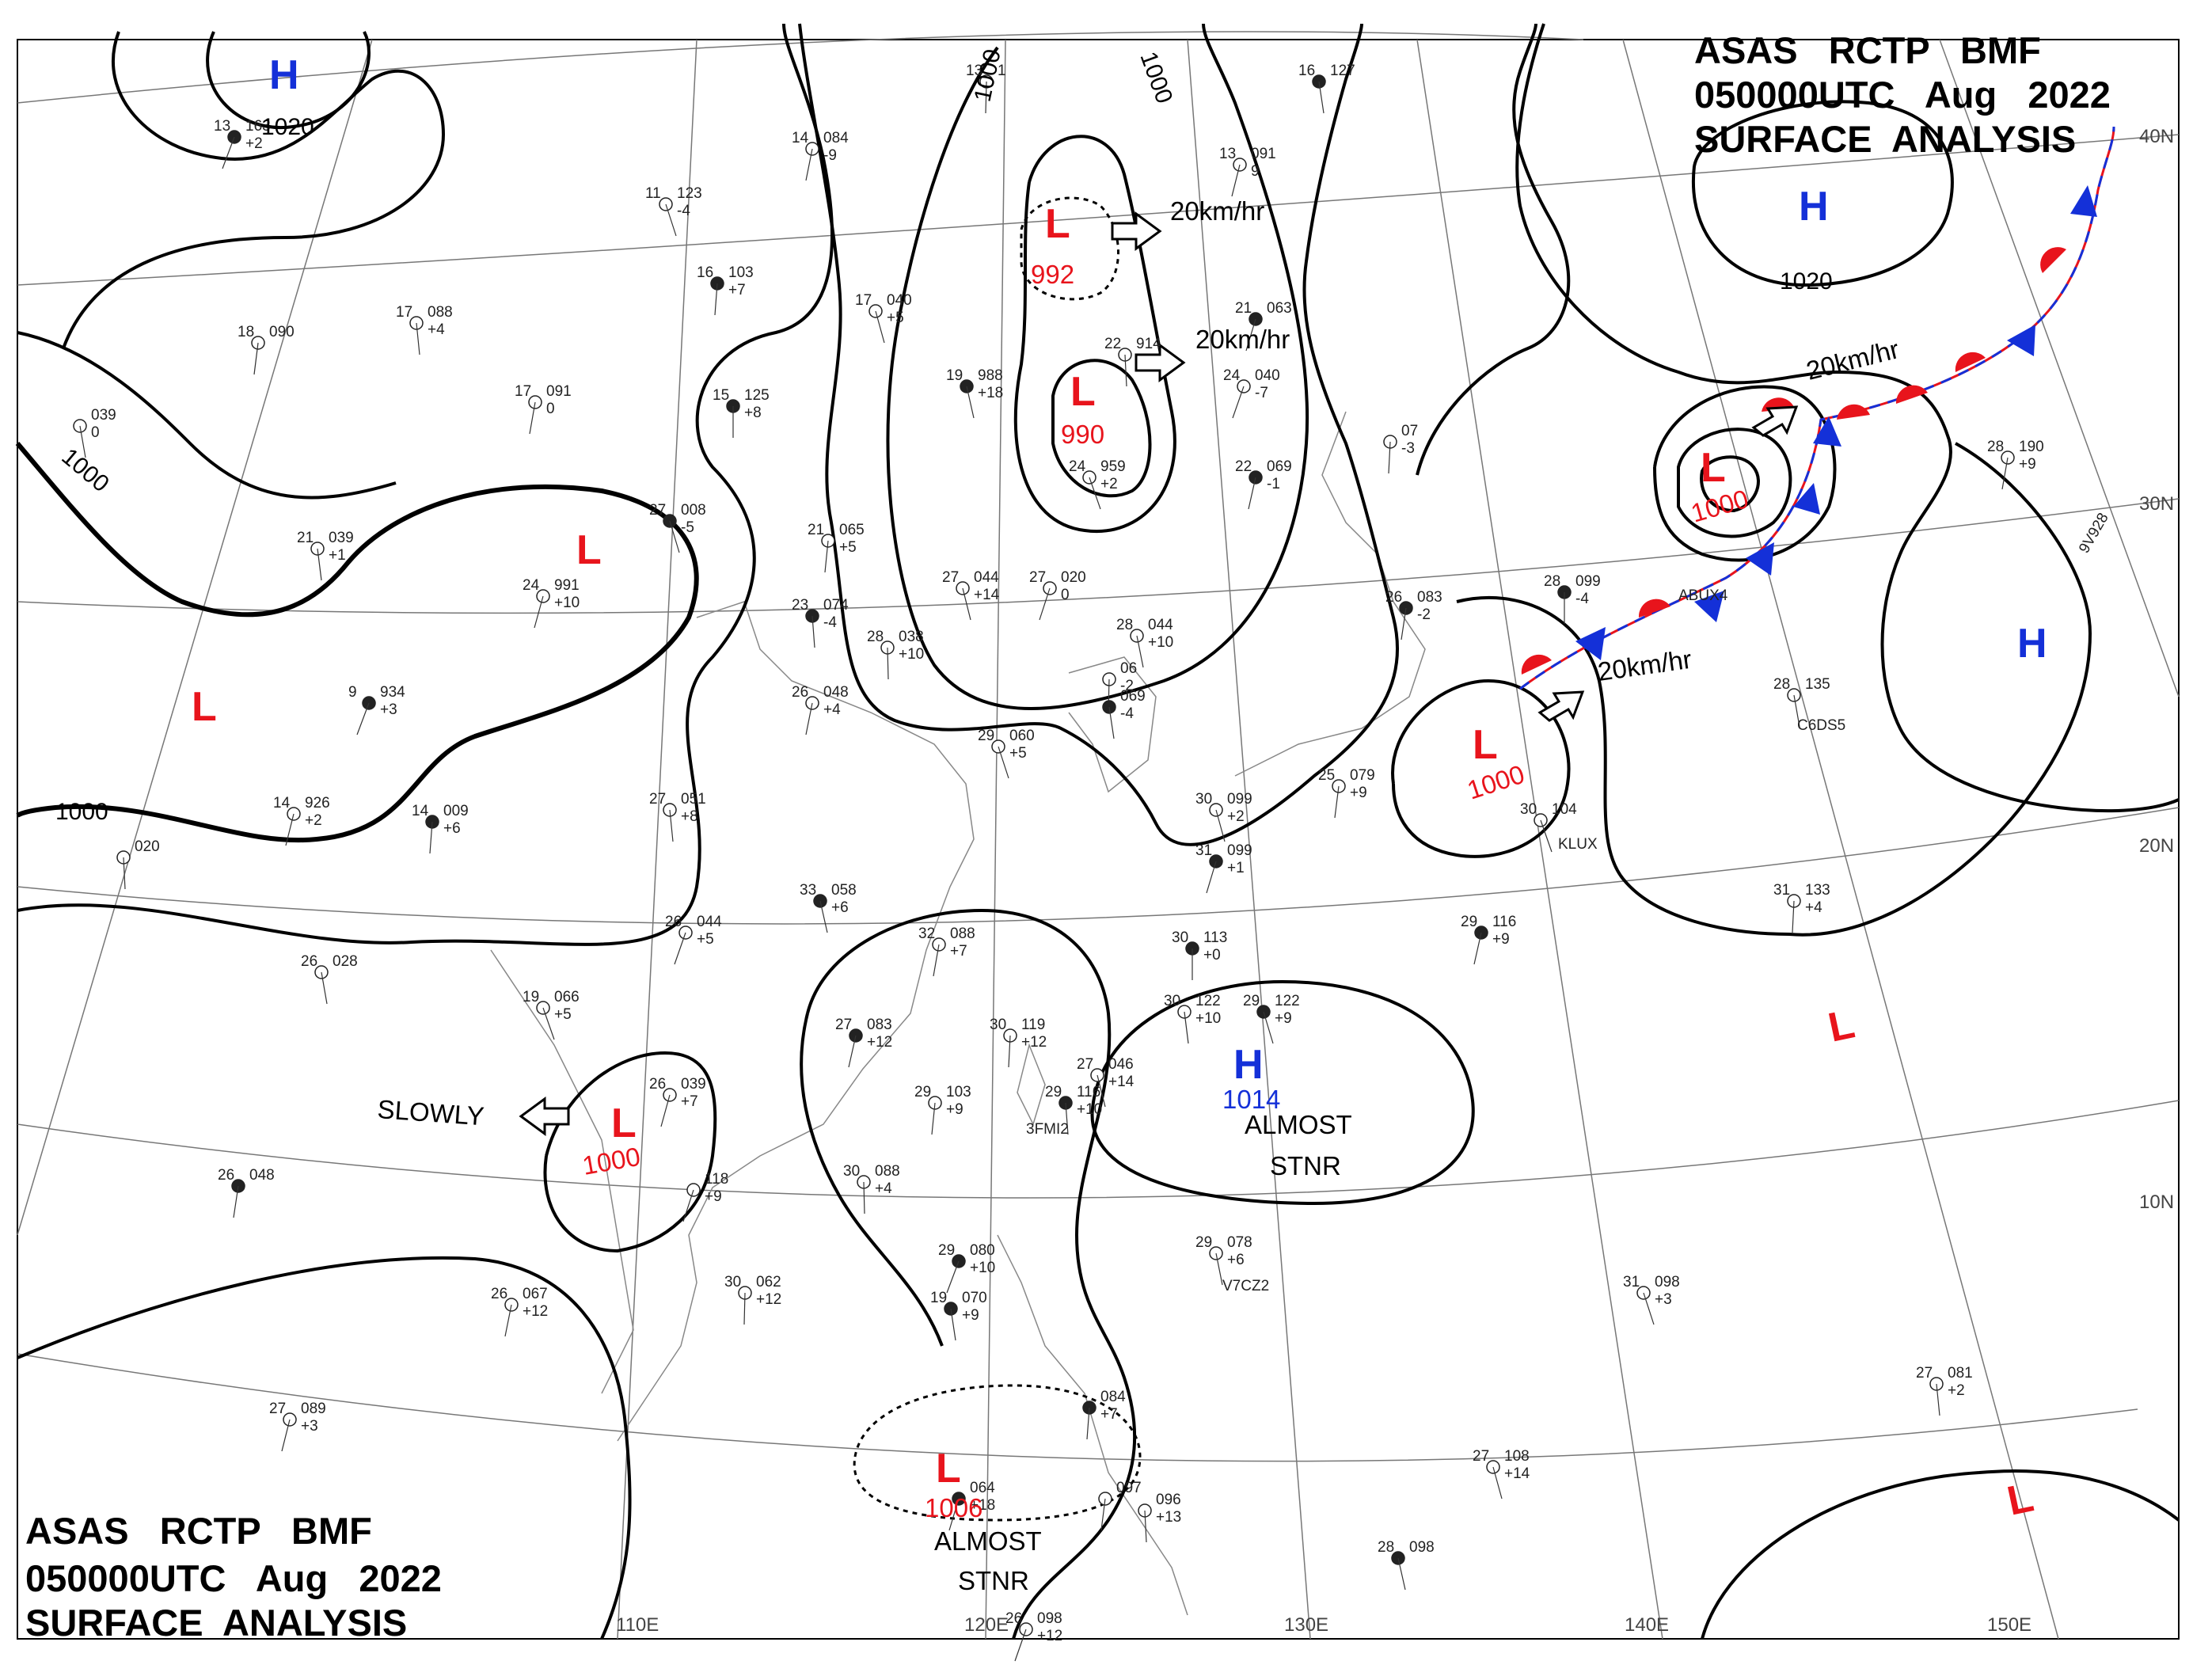 This screenshot has width=2193, height=1680. What do you see at coordinates (1703, 595) in the screenshot?
I see `ship-callsign: ABUX4` at bounding box center [1703, 595].